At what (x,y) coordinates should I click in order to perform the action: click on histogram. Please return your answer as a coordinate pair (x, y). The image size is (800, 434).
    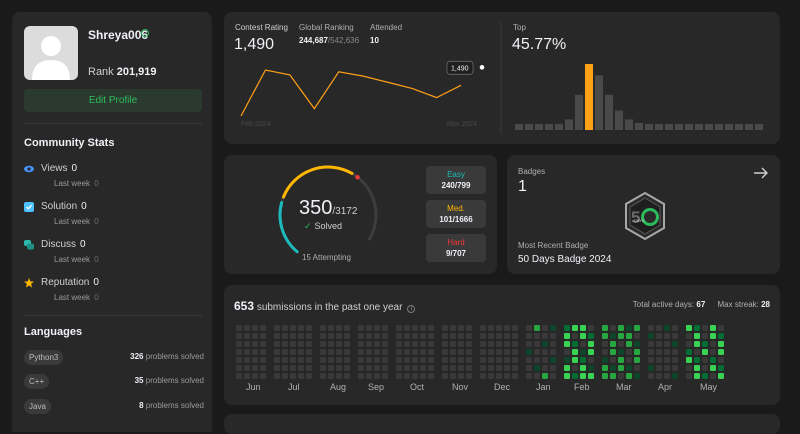
    Looking at the image, I should click on (639, 97).